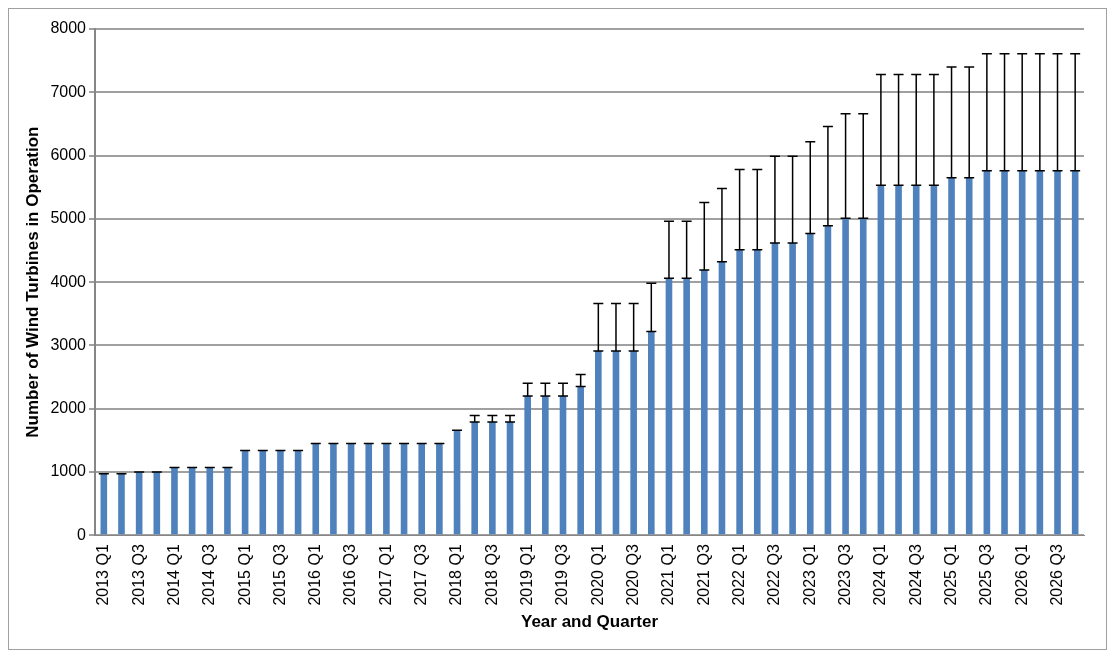 The height and width of the screenshot is (659, 1115). Describe the element at coordinates (68, 154) in the screenshot. I see `y-tick-label: 6000` at that location.